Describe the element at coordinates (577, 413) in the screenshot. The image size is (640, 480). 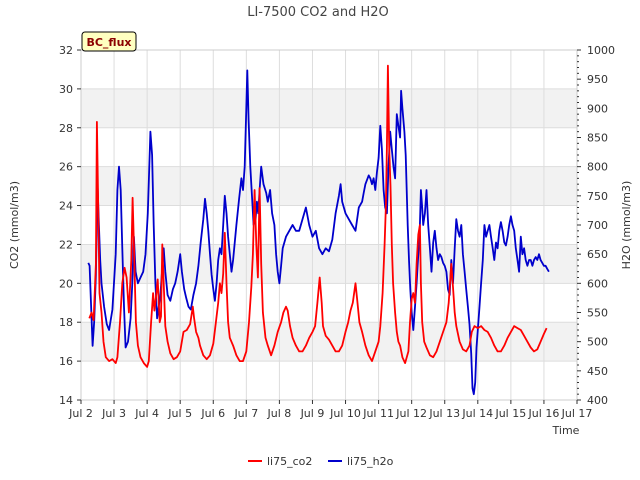
I see `x-tick-label-15: Jul 17` at that location.